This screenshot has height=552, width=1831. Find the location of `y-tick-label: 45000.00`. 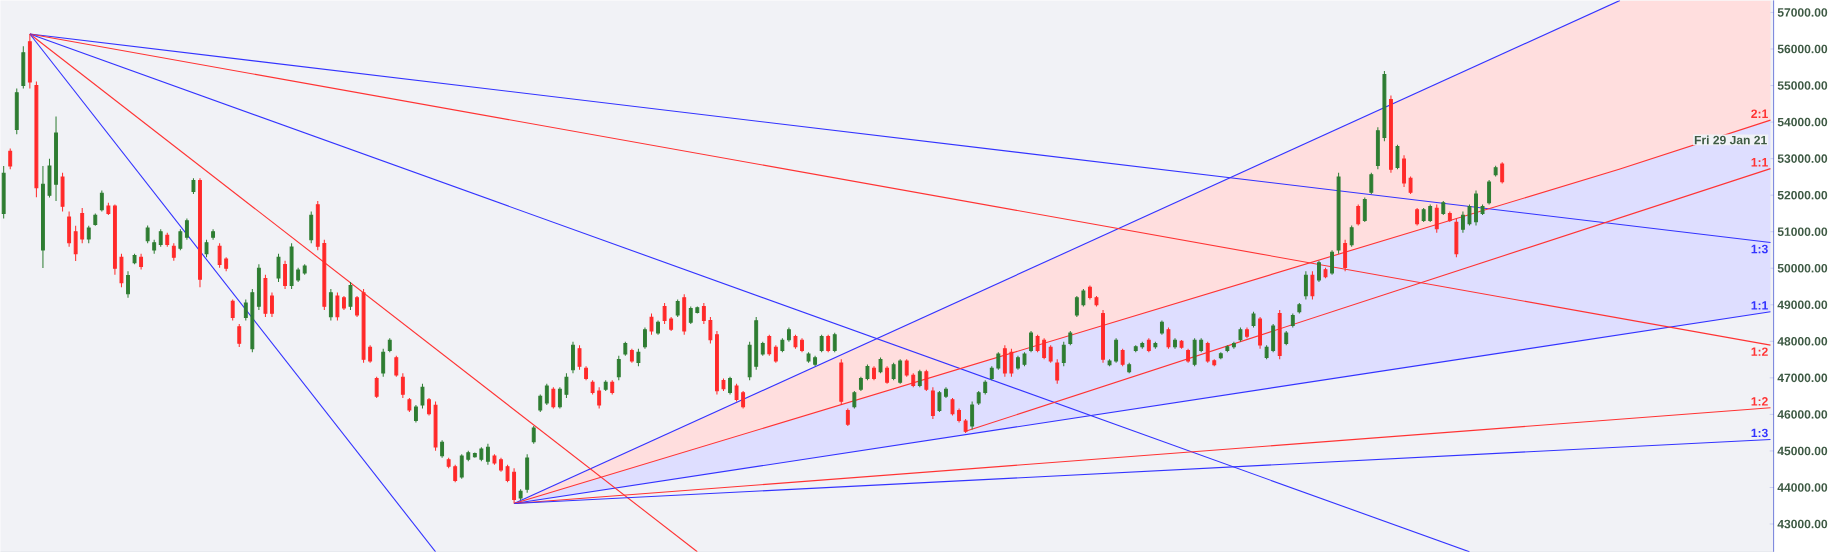

y-tick-label: 45000.00 is located at coordinates (1802, 451).